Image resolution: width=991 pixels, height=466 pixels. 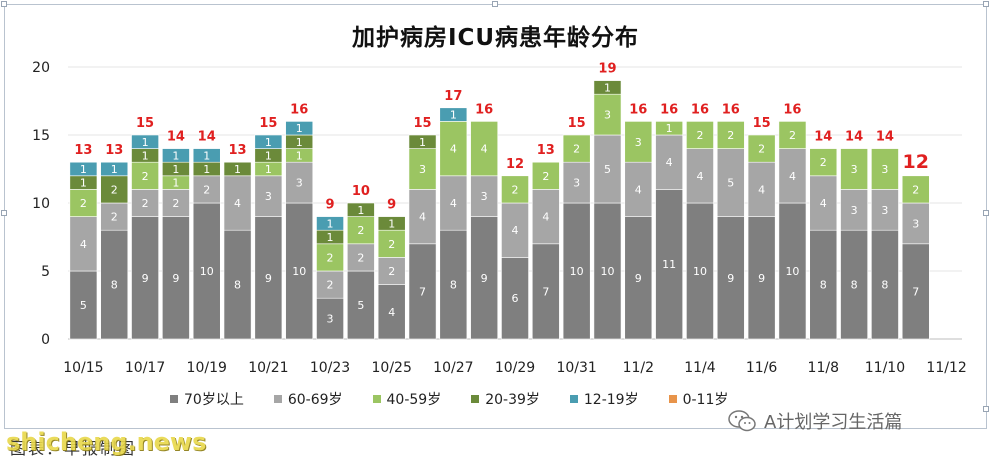 What do you see at coordinates (73, 448) in the screenshot?
I see `source-label: 图表：早报制图` at bounding box center [73, 448].